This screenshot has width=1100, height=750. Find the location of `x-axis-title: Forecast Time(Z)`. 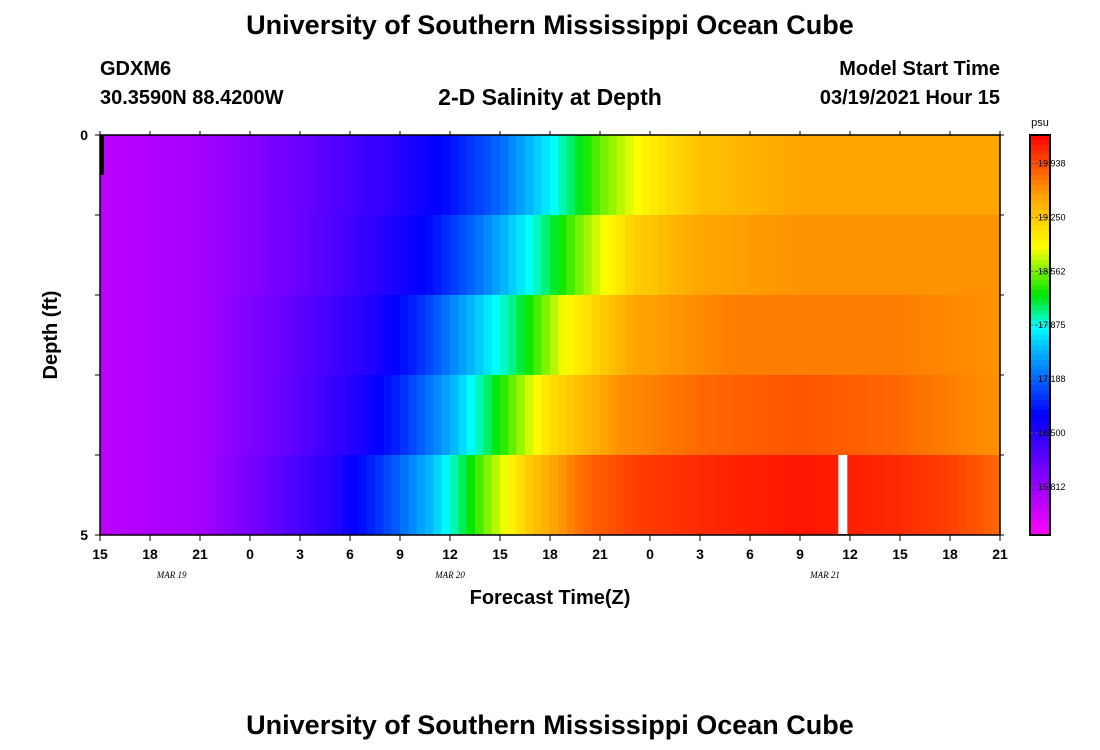

x-axis-title: Forecast Time(Z) is located at coordinates (550, 598).